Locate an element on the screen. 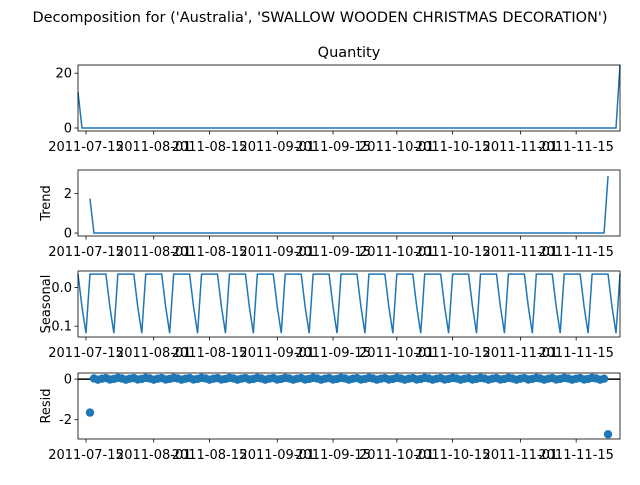  seasonal-axes-frame is located at coordinates (349, 304).